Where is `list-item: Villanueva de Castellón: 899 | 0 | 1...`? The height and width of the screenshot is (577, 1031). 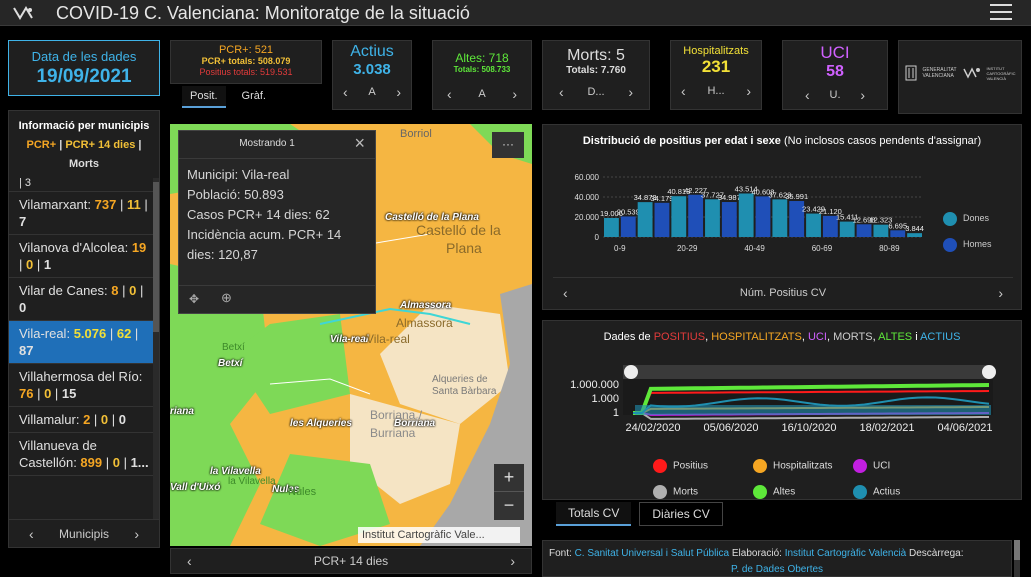
list-item: Villanueva de Castellón: 899 | 0 | 1... is located at coordinates (84, 454).